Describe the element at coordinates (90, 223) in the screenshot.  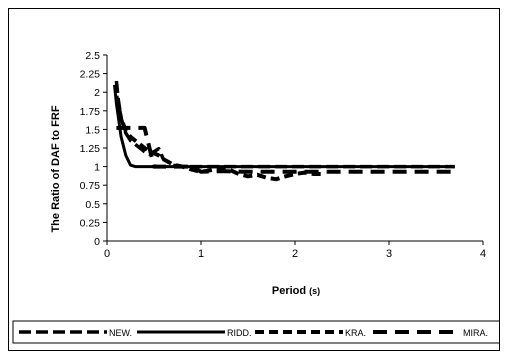
I see `y-tick-label: 0.25` at that location.